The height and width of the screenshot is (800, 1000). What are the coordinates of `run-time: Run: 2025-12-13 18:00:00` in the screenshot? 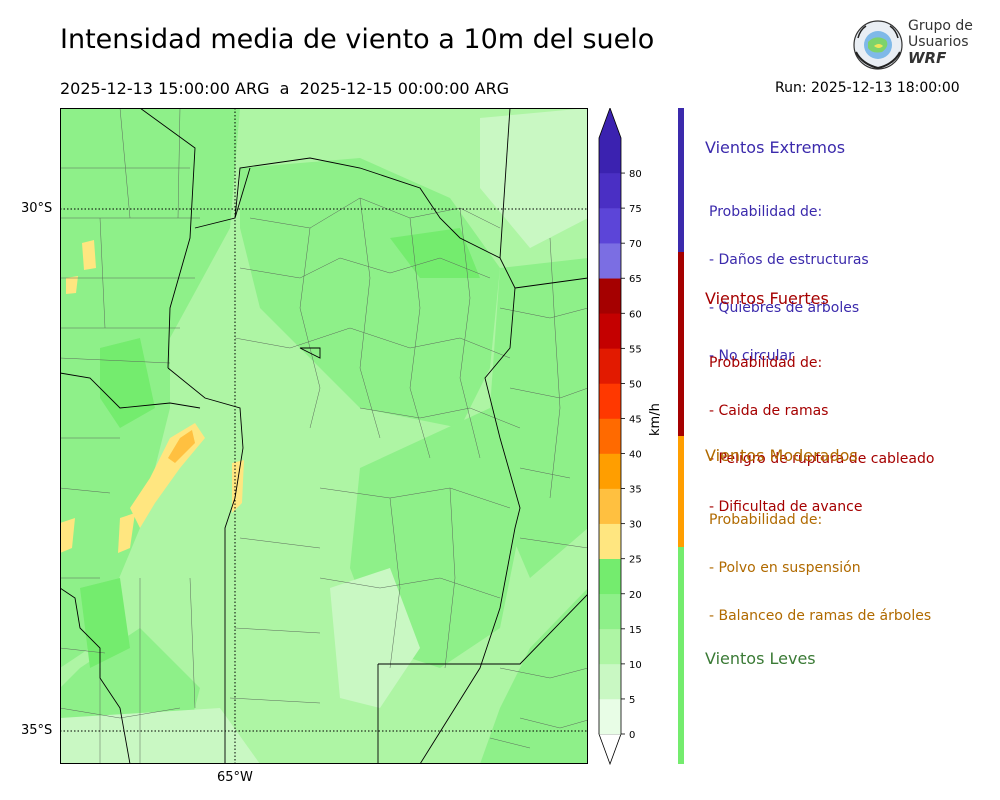 It's located at (867, 88).